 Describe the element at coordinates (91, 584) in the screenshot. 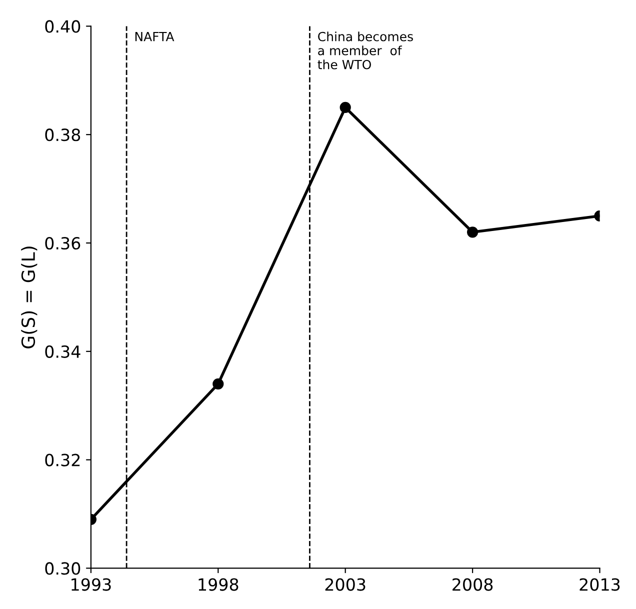

I see `x-tick-label: 1993` at that location.